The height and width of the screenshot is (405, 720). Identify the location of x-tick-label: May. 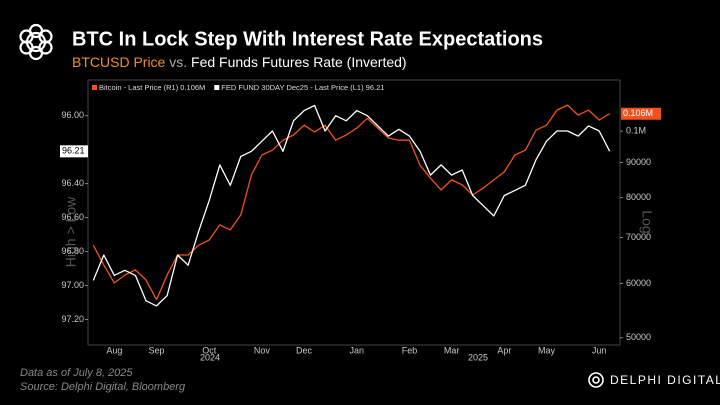
(547, 350).